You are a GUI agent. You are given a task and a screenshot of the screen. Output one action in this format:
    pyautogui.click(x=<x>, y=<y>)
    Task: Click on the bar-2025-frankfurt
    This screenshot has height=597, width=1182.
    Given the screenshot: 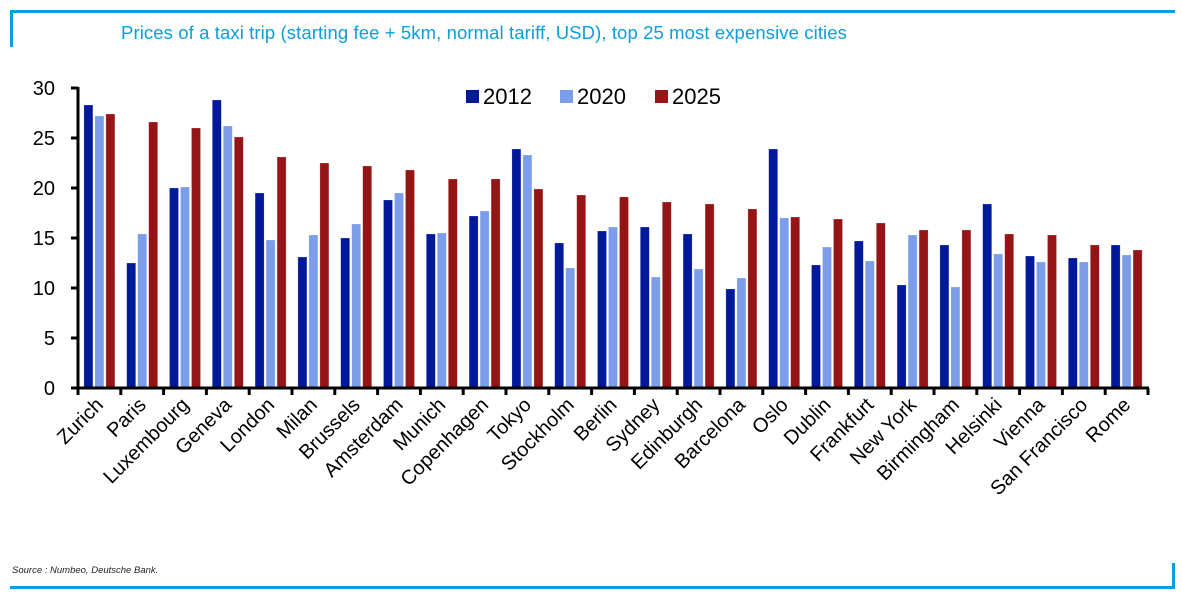 What is the action you would take?
    pyautogui.click(x=880, y=305)
    